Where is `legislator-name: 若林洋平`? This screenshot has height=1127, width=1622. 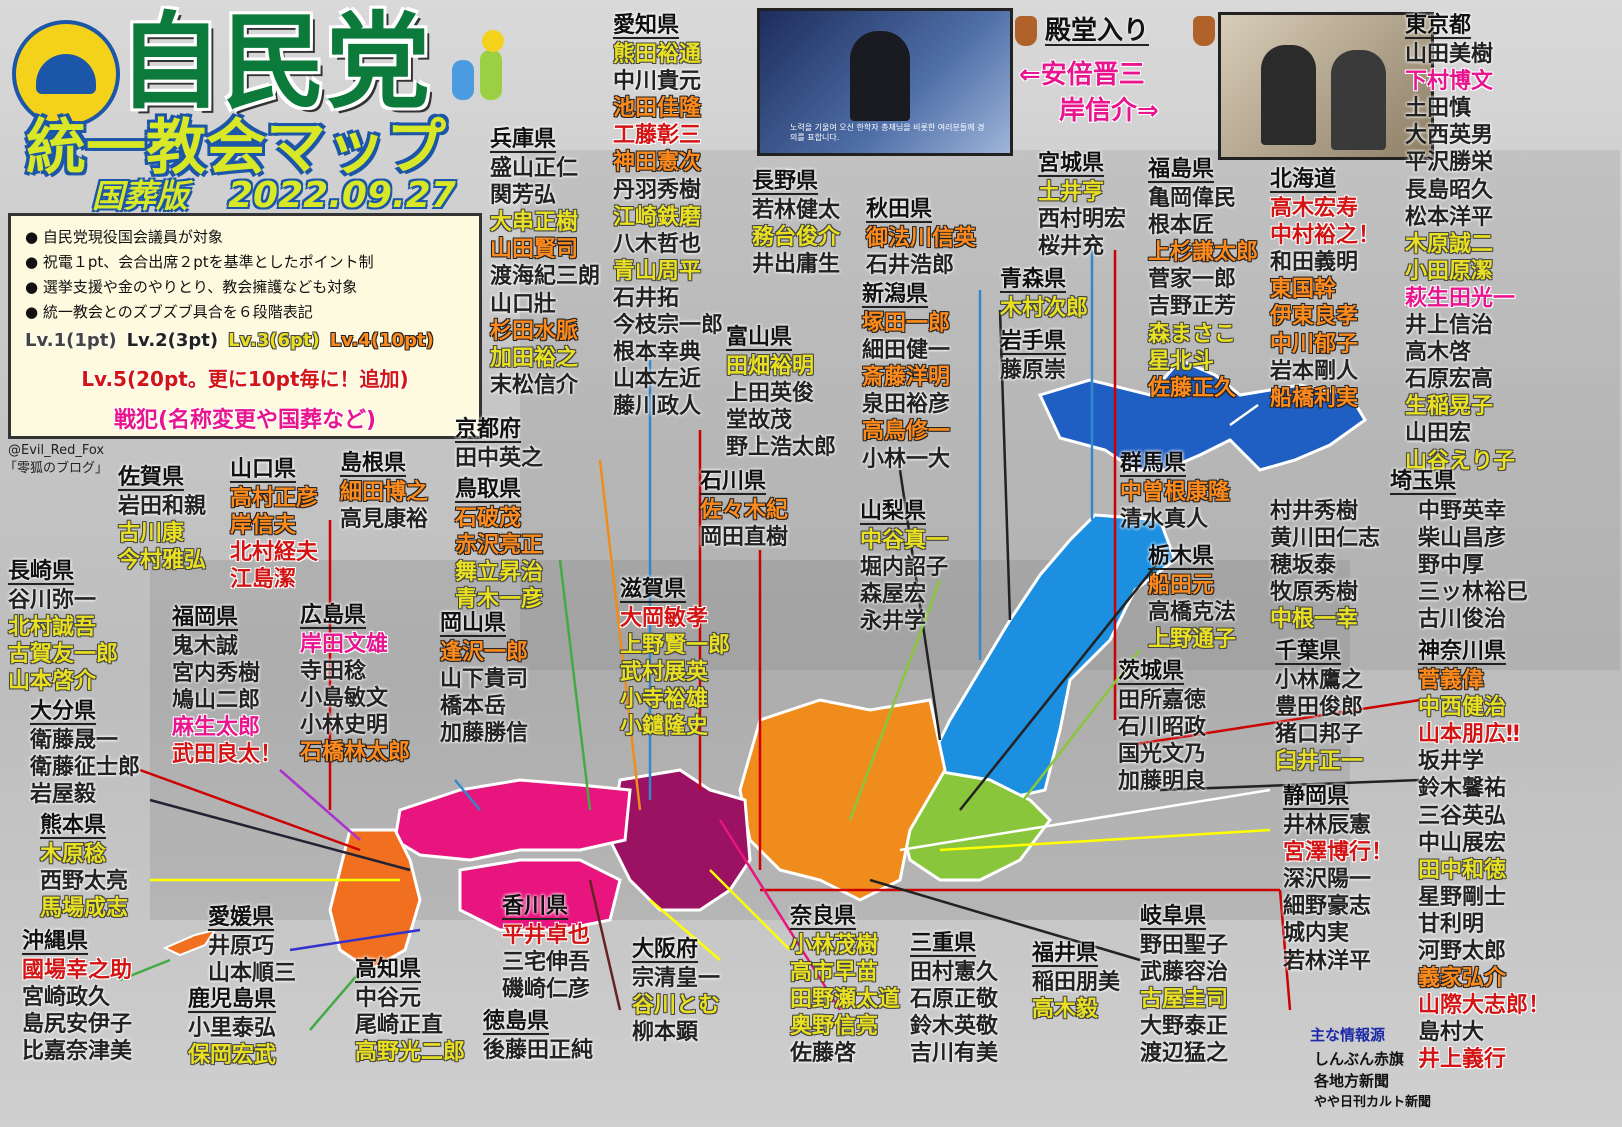 legislator-name: 若林洋平 is located at coordinates (1327, 961).